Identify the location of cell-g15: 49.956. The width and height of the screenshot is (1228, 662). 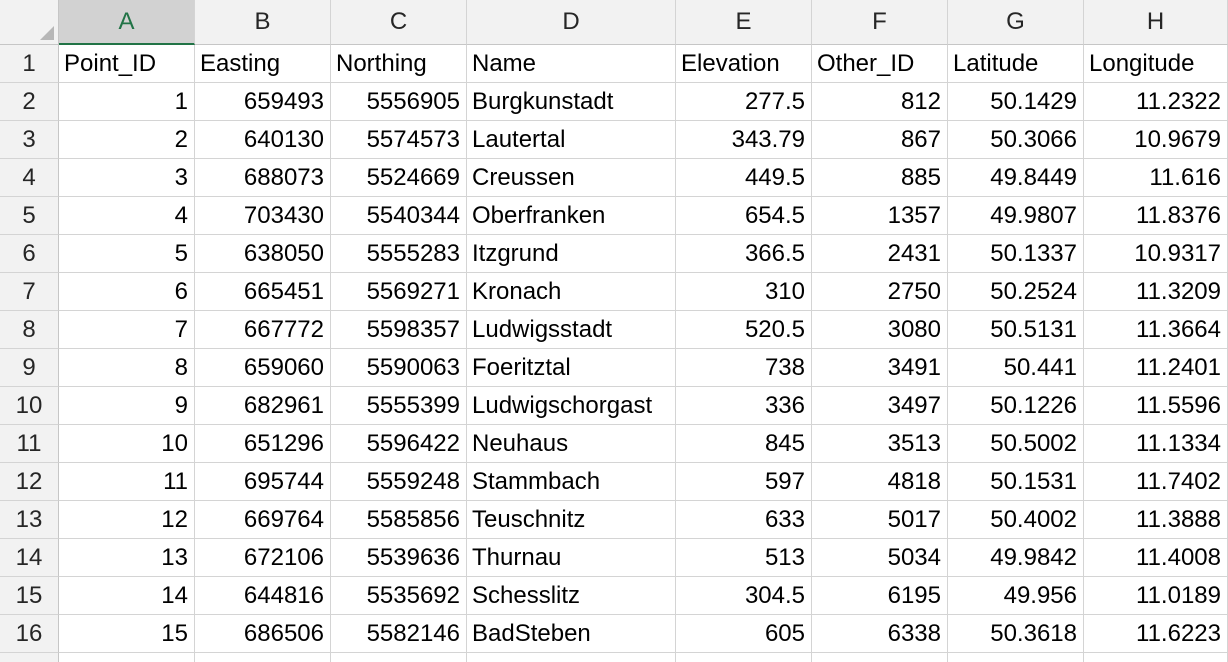
(1016, 596).